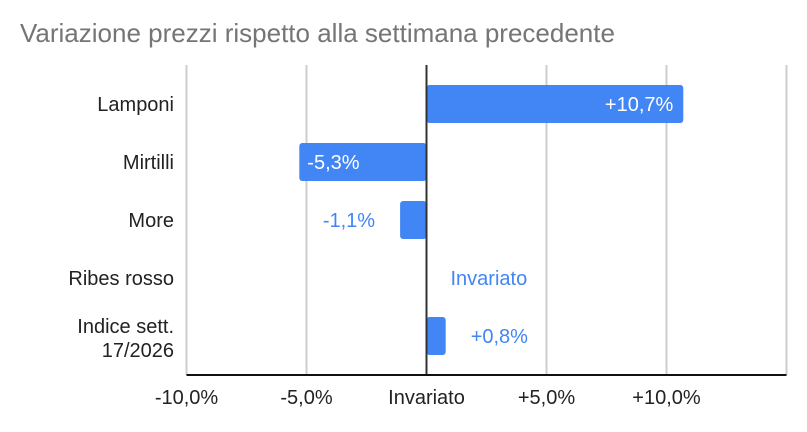 The height and width of the screenshot is (432, 807). What do you see at coordinates (121, 279) in the screenshot?
I see `category-label: Ribes rosso` at bounding box center [121, 279].